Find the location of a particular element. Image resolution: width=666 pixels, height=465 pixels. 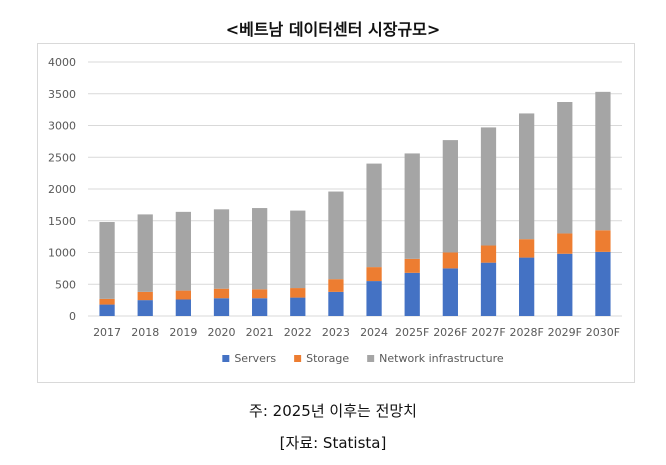

bar-servers-2018 is located at coordinates (145, 308).